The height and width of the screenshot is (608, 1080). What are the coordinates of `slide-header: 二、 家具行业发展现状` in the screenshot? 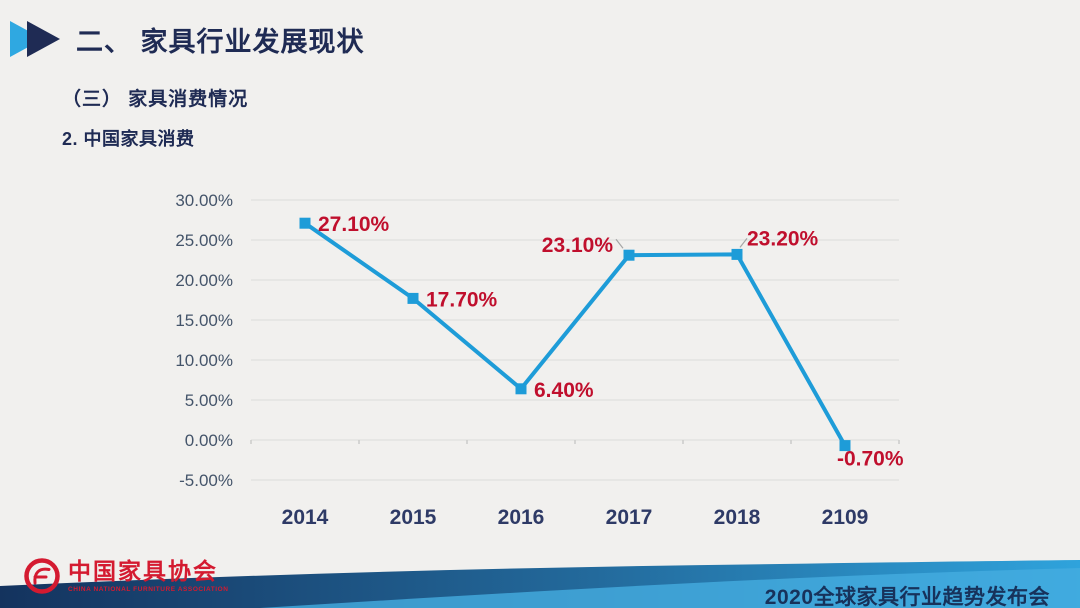 It's located at (187, 39).